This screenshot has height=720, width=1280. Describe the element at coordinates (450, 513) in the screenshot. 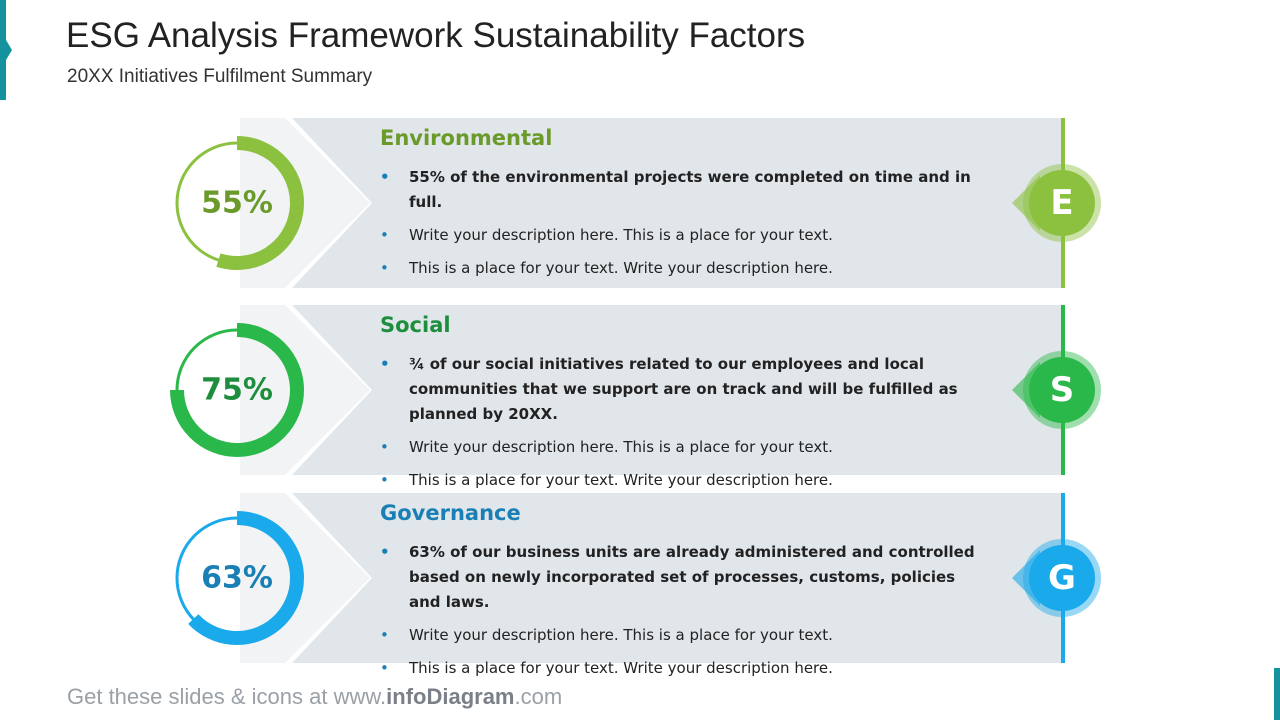

I see `row-title: Governance` at that location.